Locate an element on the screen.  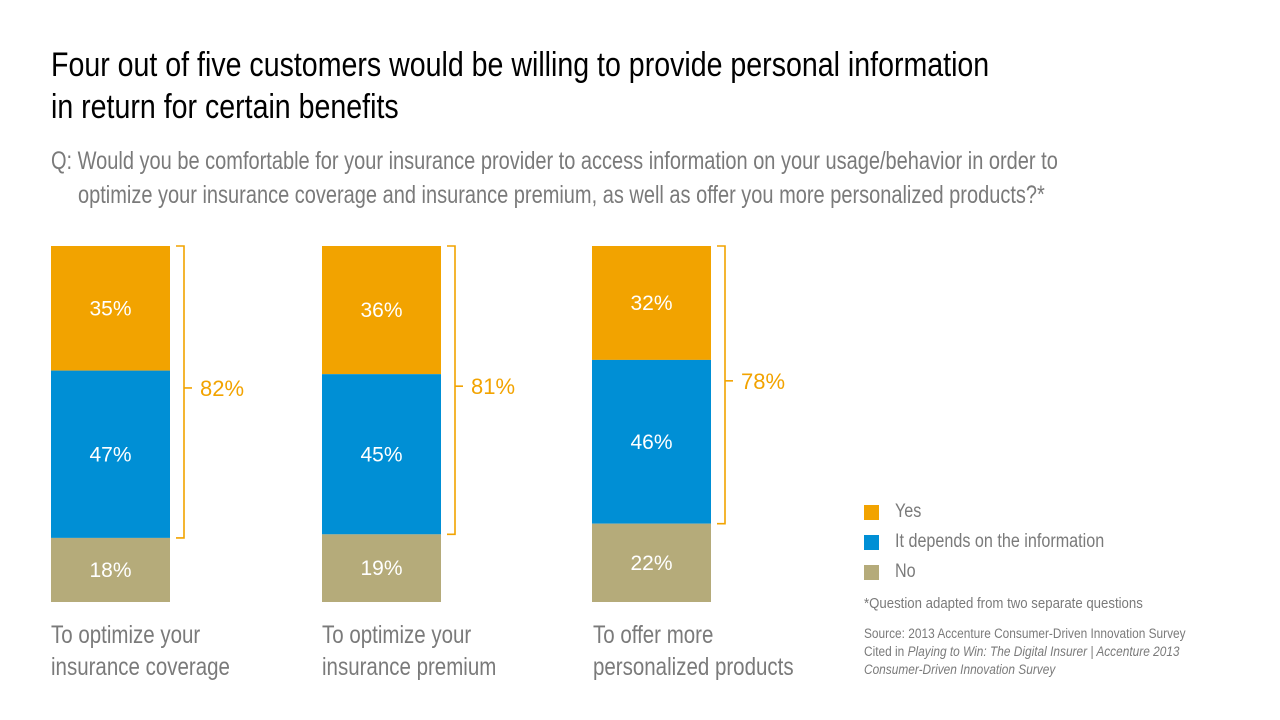
bar-group-products: 32% 46% 22% 78% is located at coordinates (688, 423).